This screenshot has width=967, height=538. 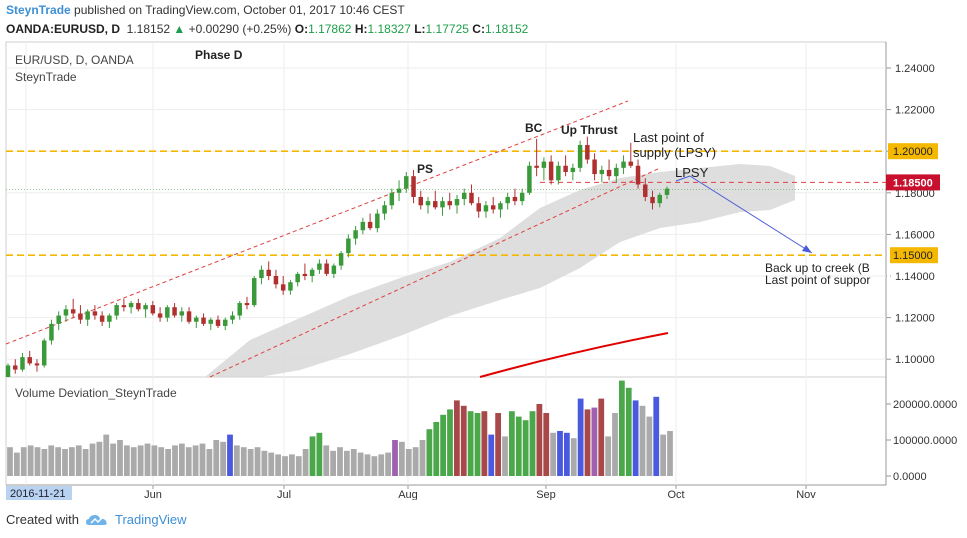 I want to click on time-tick-label: Sep, so click(x=546, y=494).